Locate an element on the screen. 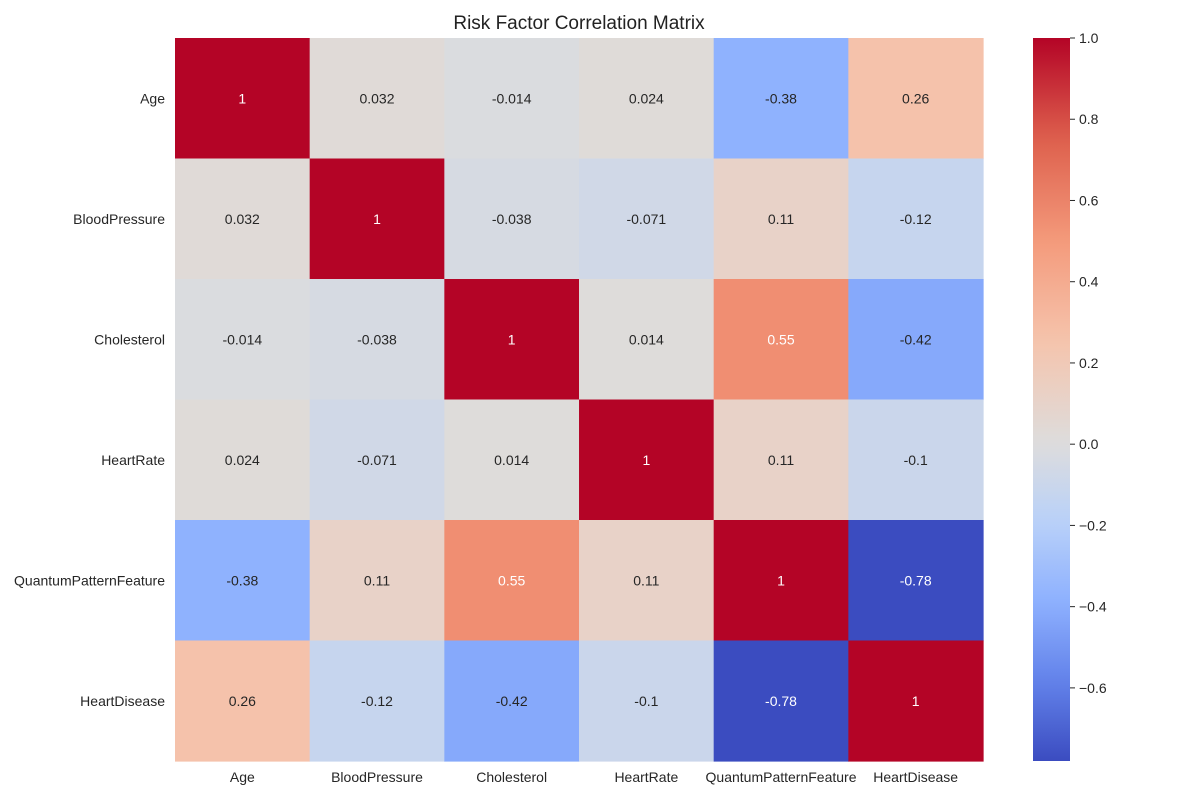 This screenshot has width=1200, height=800. y-tick-label: HeartRate is located at coordinates (133, 460).